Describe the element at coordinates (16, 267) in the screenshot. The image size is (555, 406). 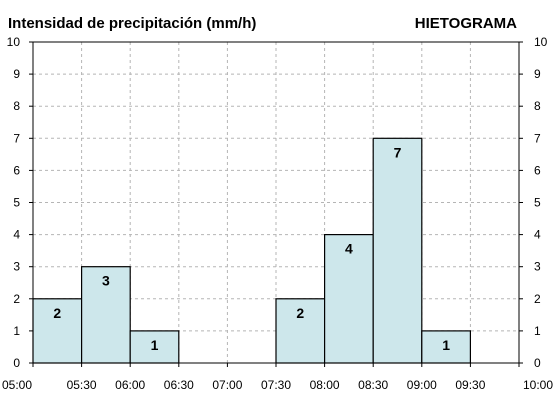
I see `y-tick-label-left: 3` at that location.